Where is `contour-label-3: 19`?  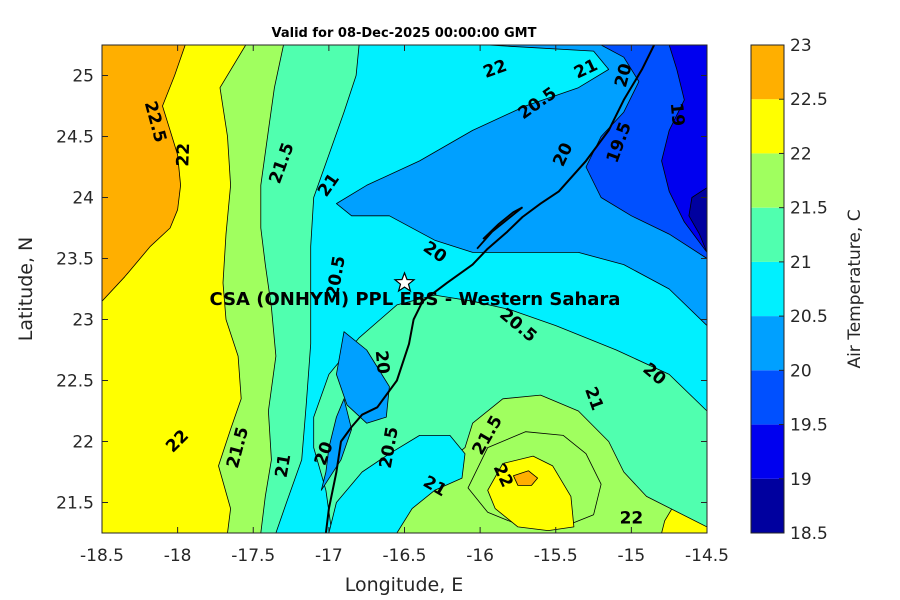
contour-label-3: 19 is located at coordinates (677, 114).